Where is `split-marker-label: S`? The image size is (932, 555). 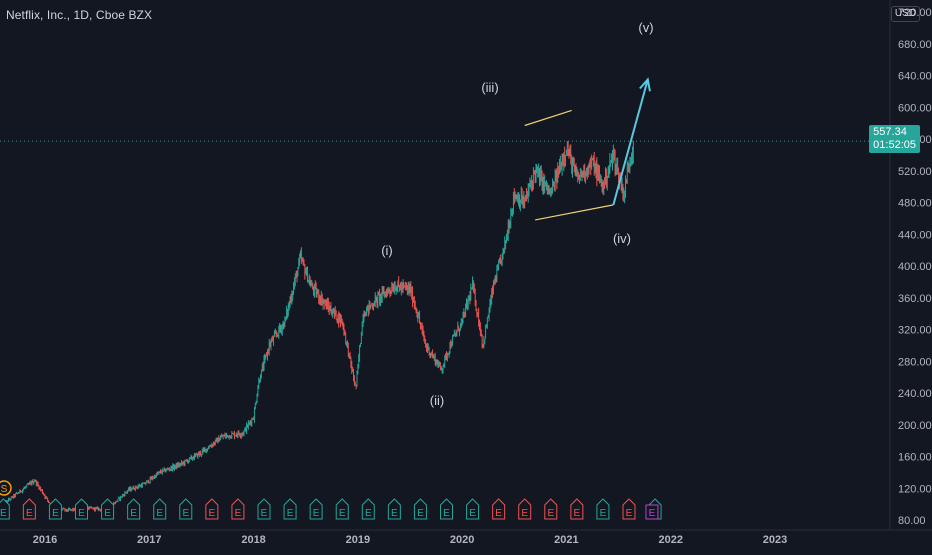
split-marker-label: S is located at coordinates (4, 489).